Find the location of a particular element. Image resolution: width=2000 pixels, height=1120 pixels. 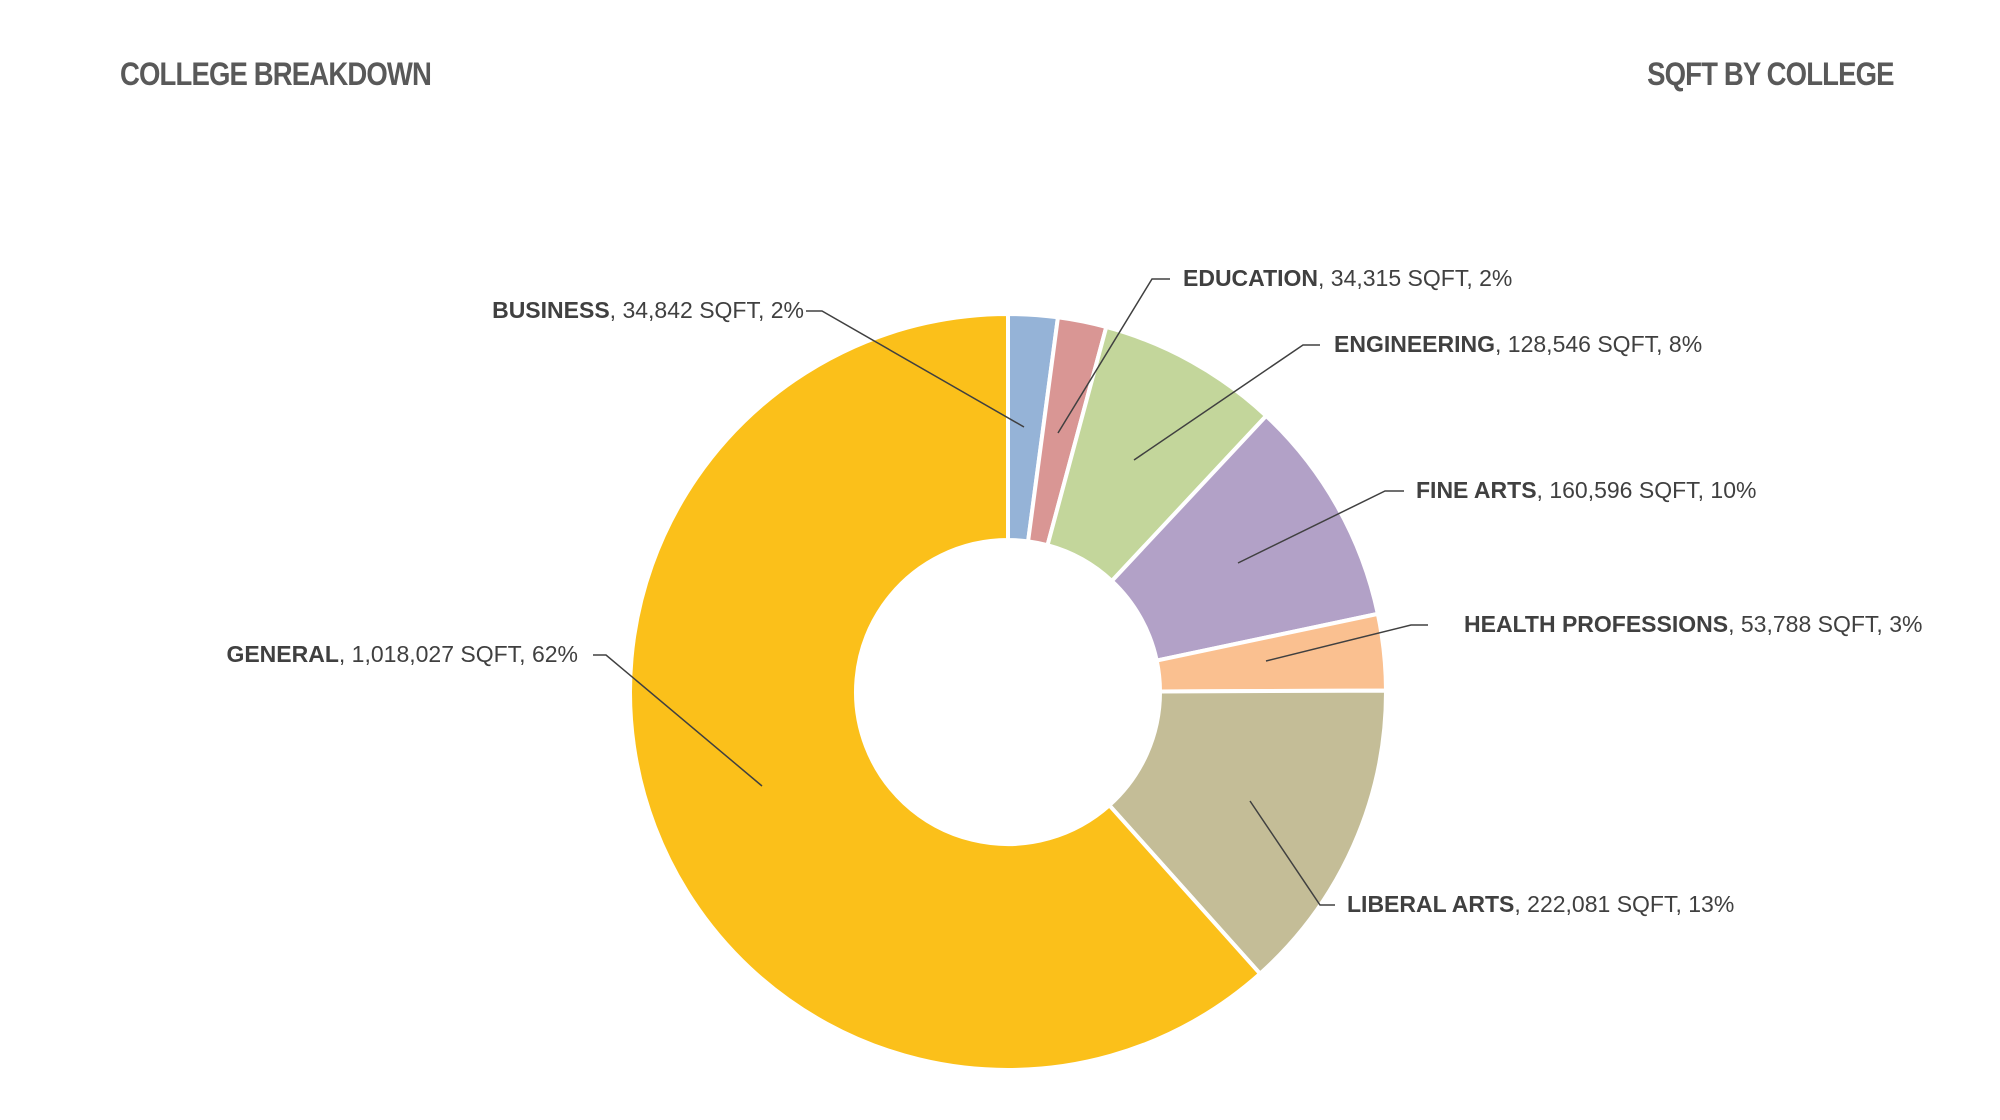

data-label-health-professions: HEALTH PROFESSIONS, 53,788 SQFT, 3% is located at coordinates (1693, 624).